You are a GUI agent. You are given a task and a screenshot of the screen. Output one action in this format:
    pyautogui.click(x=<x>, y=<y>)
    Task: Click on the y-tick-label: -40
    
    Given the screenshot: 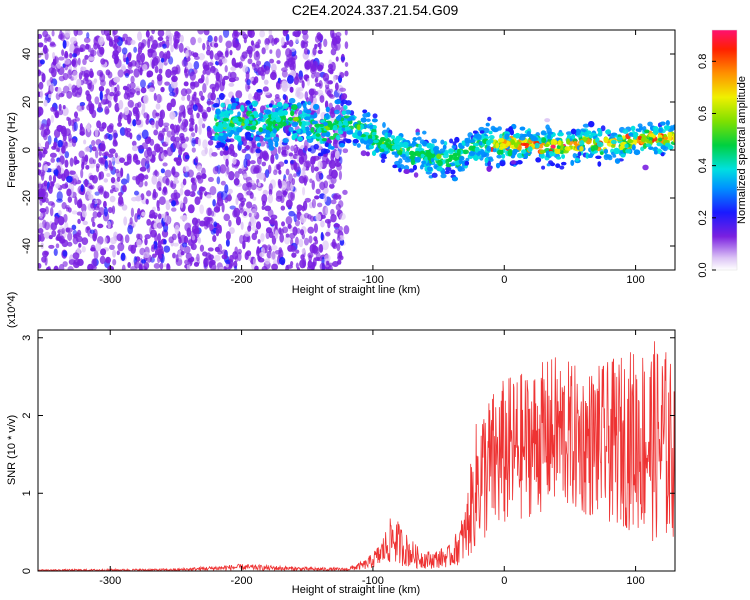 What is the action you would take?
    pyautogui.click(x=27, y=246)
    